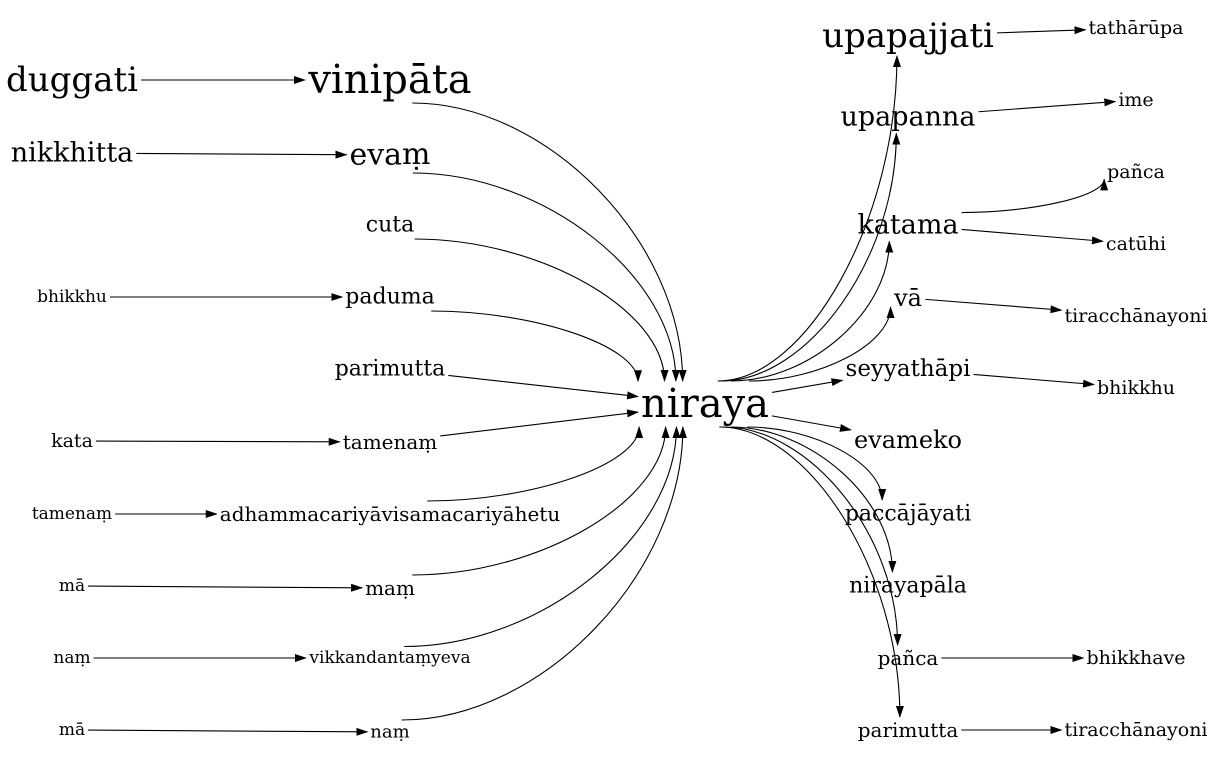  Describe the element at coordinates (1136, 28) in the screenshot. I see `node-tatharupa: tathārūpa` at that location.